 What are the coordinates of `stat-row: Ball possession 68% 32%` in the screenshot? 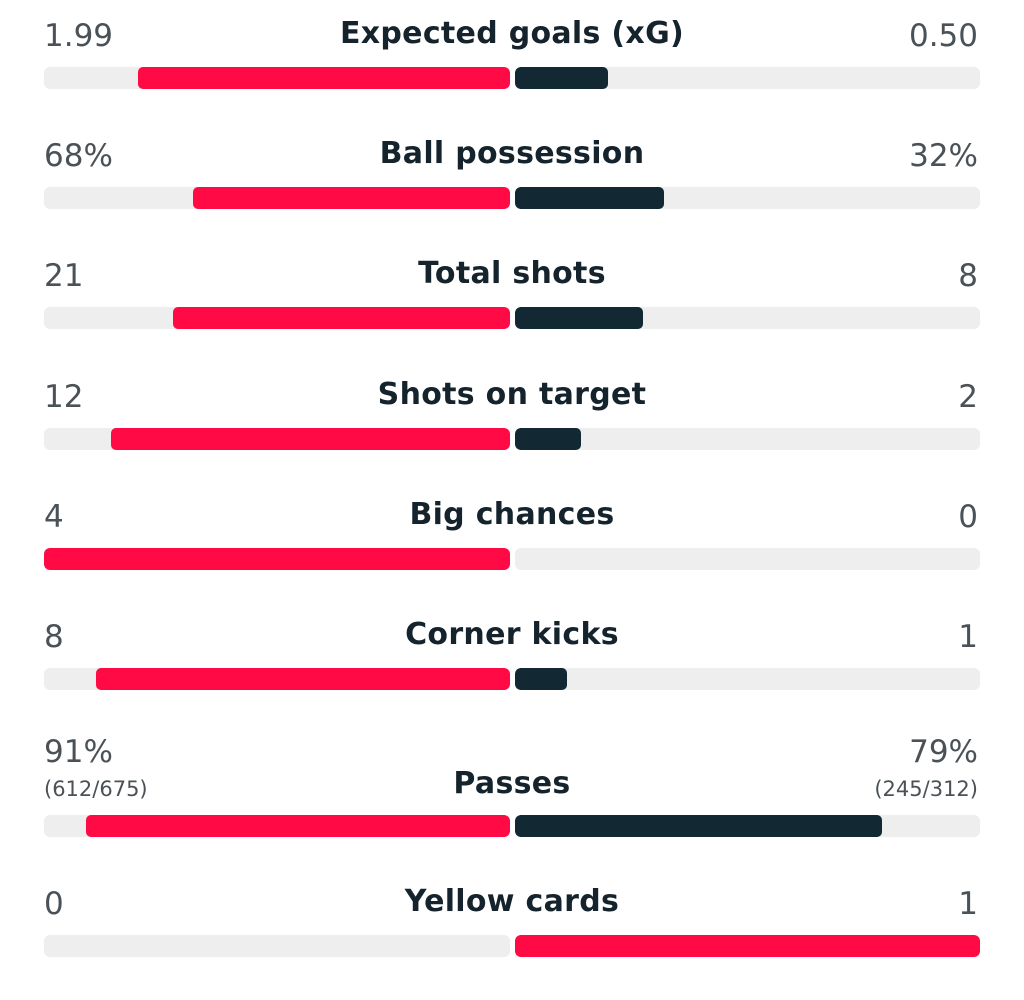 It's located at (512, 170).